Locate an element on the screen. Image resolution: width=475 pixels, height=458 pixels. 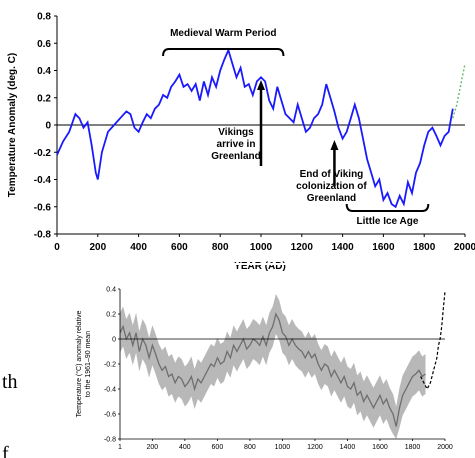
chart-2-x-tick-label: 200 is located at coordinates (153, 447).